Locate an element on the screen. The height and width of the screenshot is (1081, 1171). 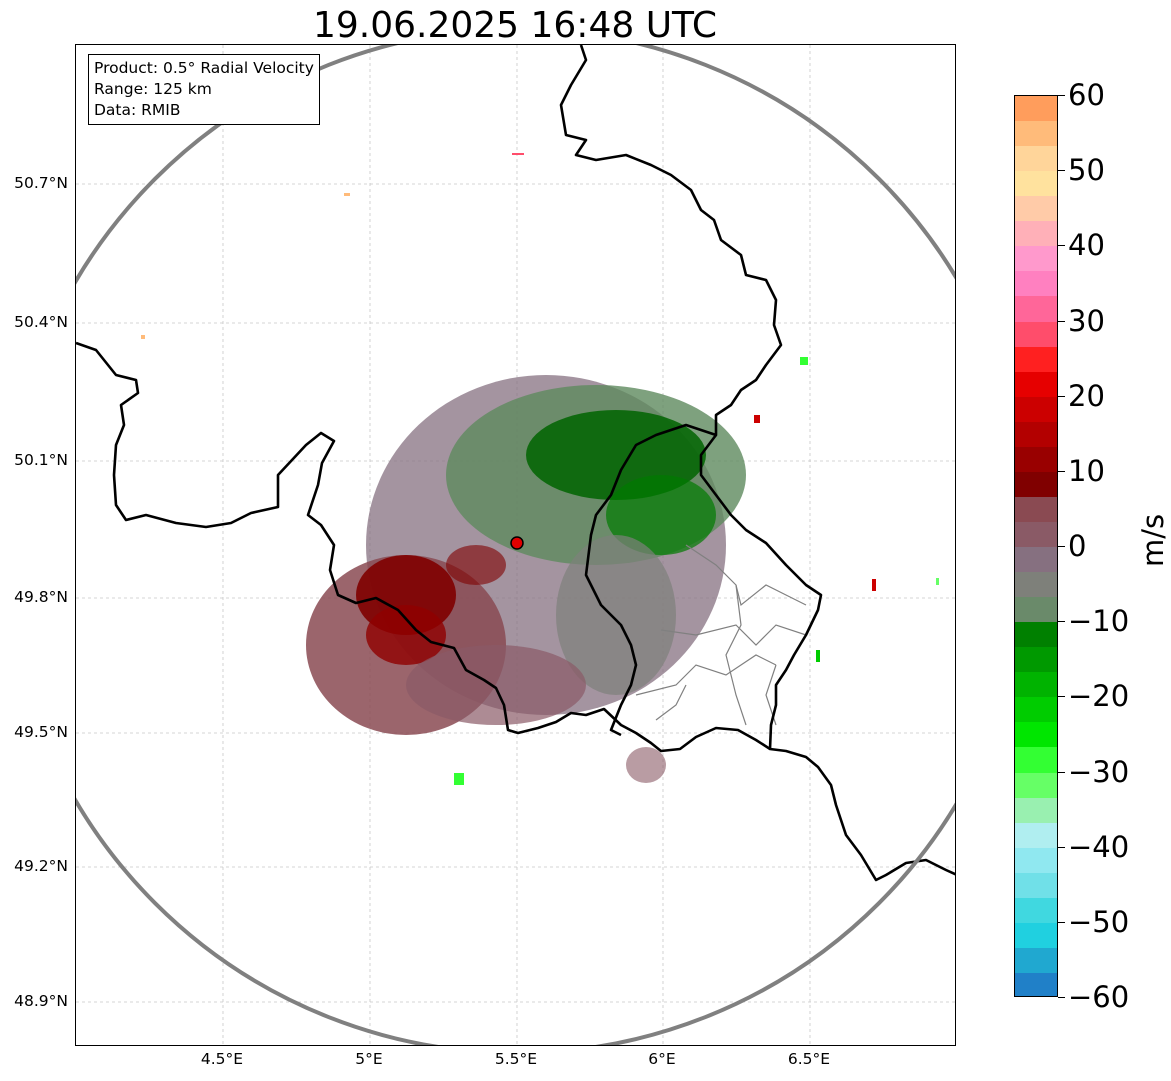
radar-site-marker is located at coordinates (517, 543).